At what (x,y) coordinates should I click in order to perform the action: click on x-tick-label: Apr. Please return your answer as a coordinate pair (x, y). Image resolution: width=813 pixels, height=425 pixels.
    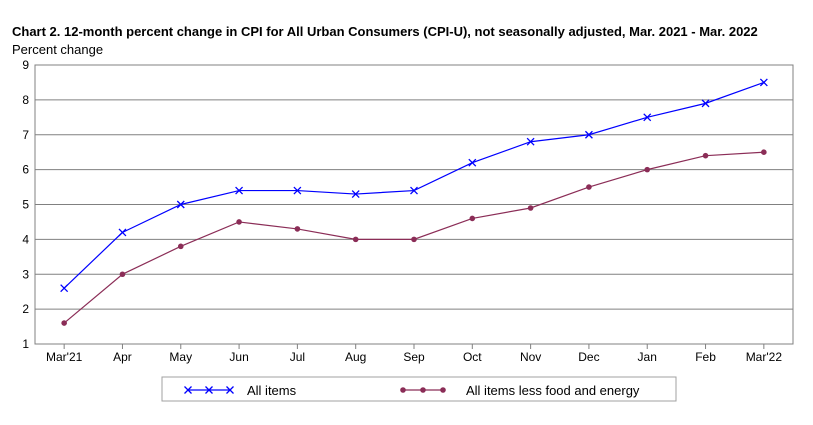
    Looking at the image, I should click on (122, 357).